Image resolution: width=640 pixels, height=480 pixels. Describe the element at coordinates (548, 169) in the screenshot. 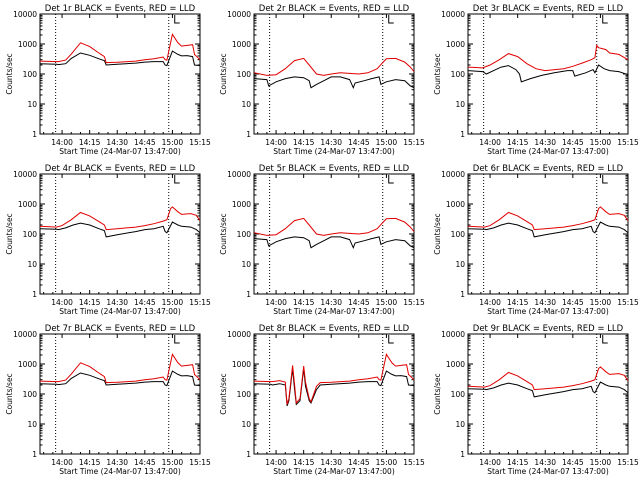

I see `panel-title: Det 6r BLACK = Events, RED = LLD` at that location.